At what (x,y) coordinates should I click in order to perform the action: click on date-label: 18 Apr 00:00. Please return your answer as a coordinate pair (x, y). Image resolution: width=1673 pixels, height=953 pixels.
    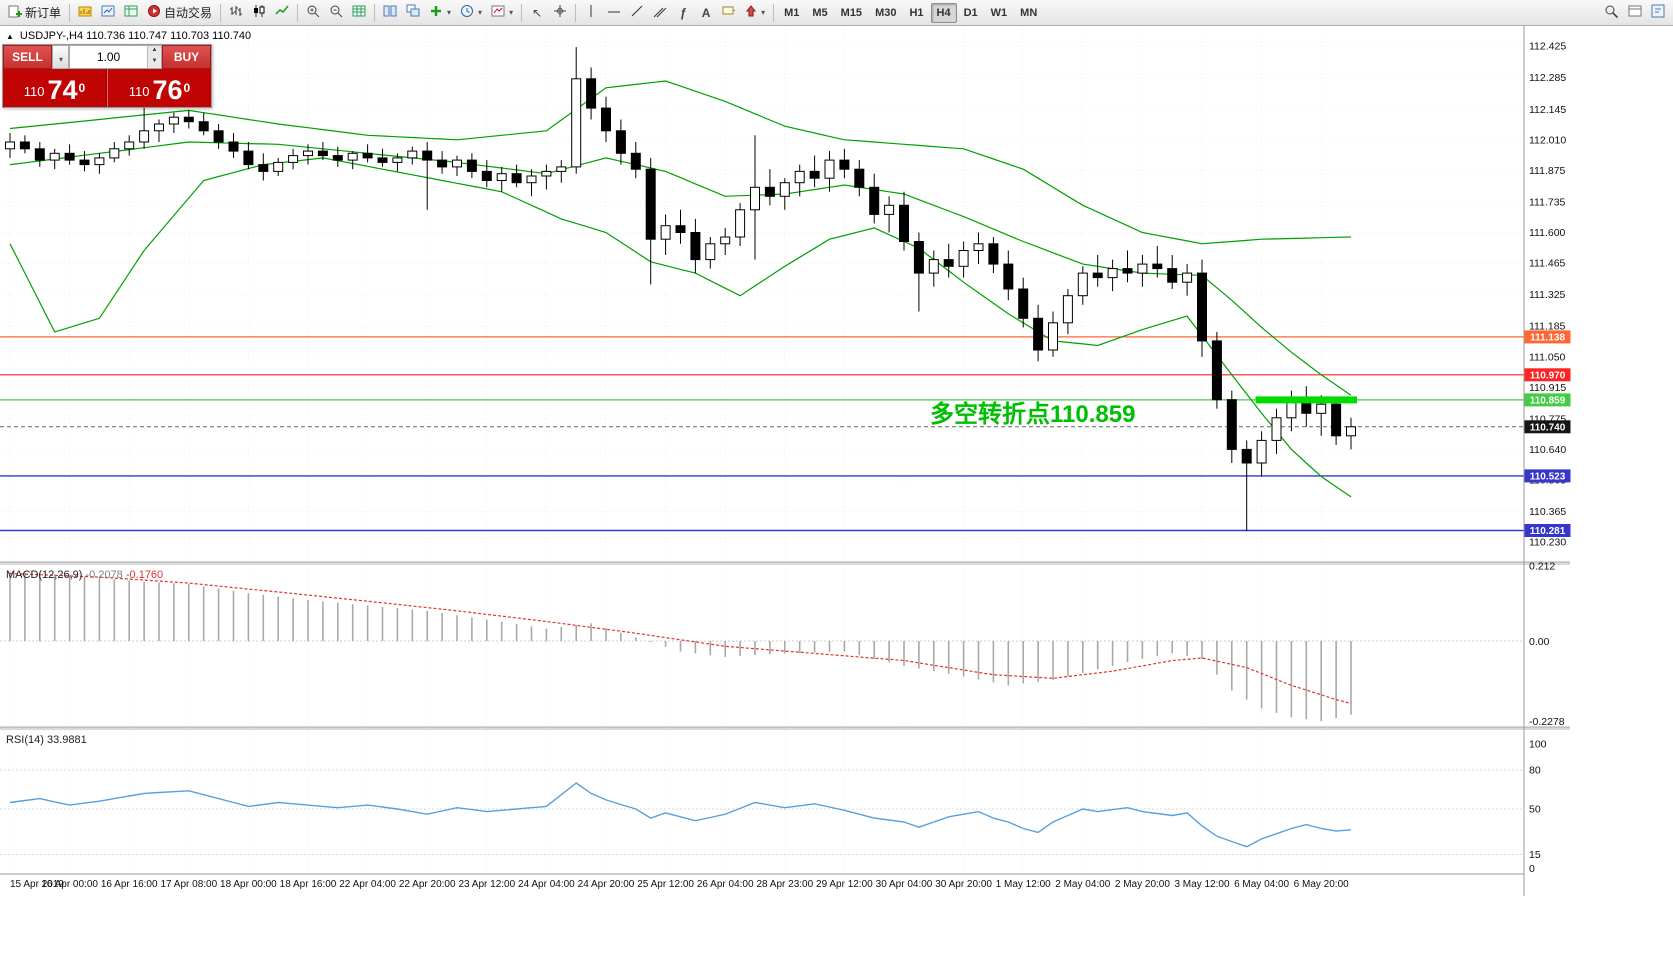
    Looking at the image, I should click on (248, 884).